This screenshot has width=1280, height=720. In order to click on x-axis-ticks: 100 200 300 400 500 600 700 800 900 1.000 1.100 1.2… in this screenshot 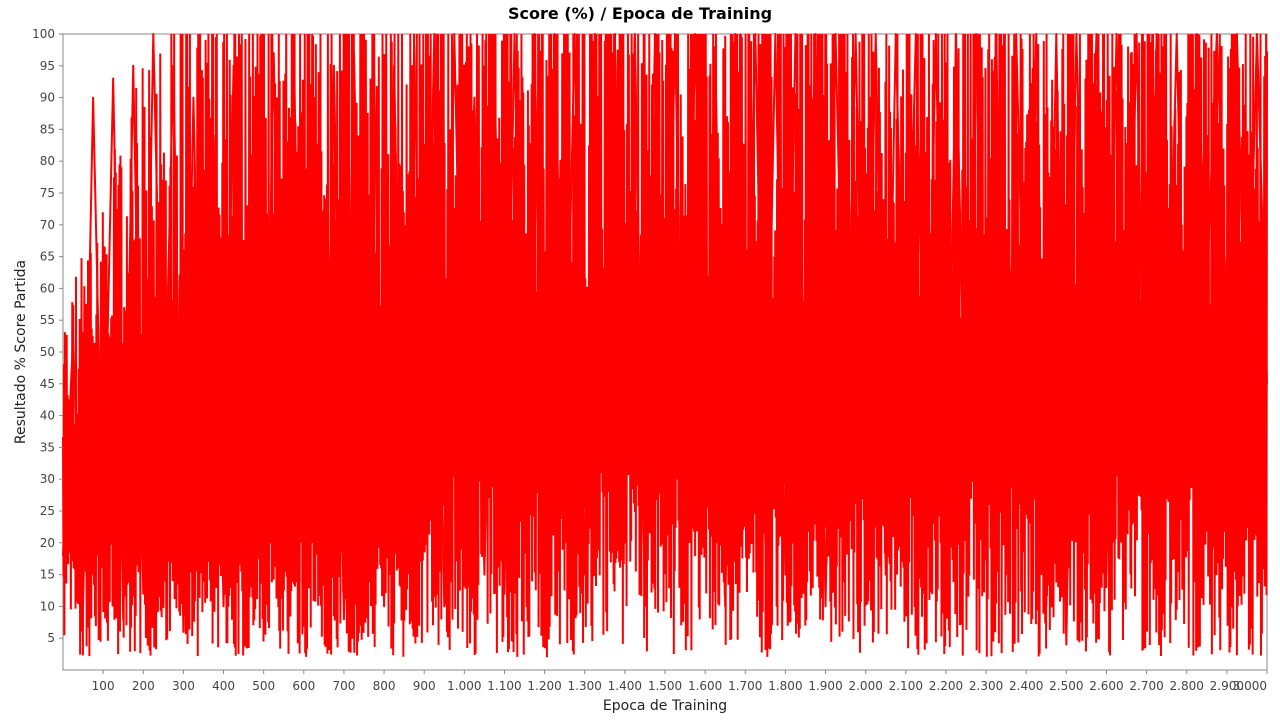, I will do `click(680, 681)`.